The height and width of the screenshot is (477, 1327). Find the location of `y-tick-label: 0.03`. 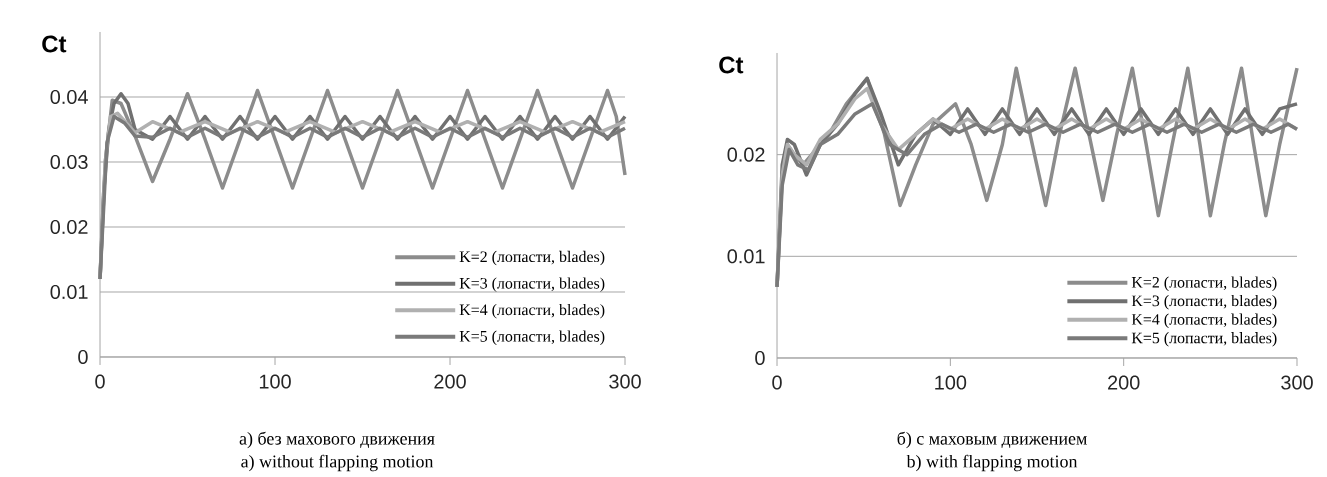

y-tick-label: 0.03 is located at coordinates (69, 162).